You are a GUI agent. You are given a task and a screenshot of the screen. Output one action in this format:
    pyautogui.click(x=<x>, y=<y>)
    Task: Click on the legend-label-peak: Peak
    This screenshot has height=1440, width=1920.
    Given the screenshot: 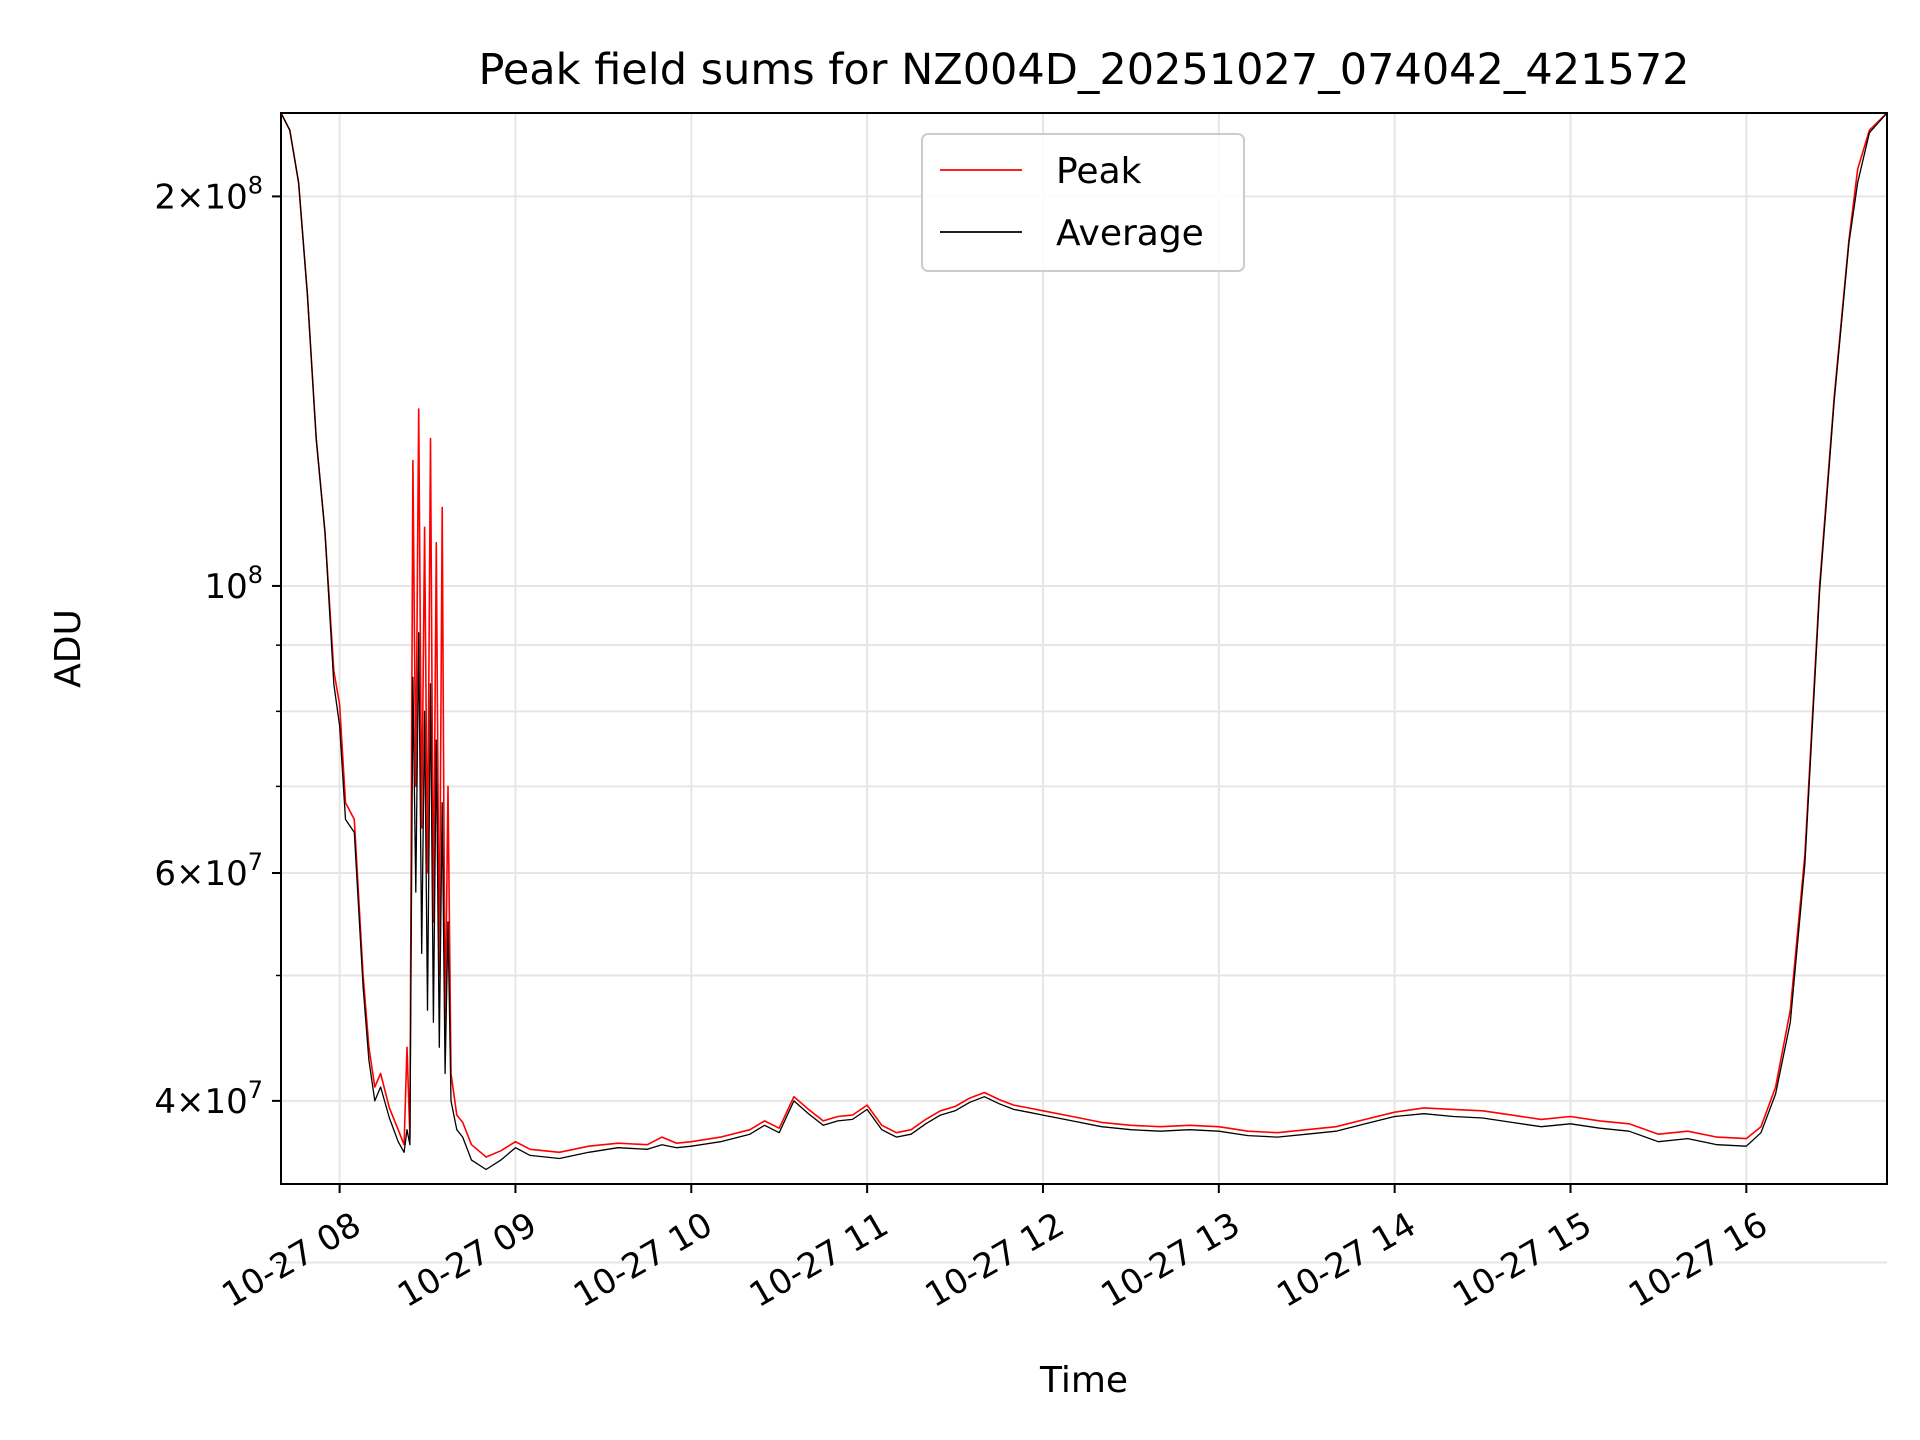 What is the action you would take?
    pyautogui.click(x=1099, y=171)
    